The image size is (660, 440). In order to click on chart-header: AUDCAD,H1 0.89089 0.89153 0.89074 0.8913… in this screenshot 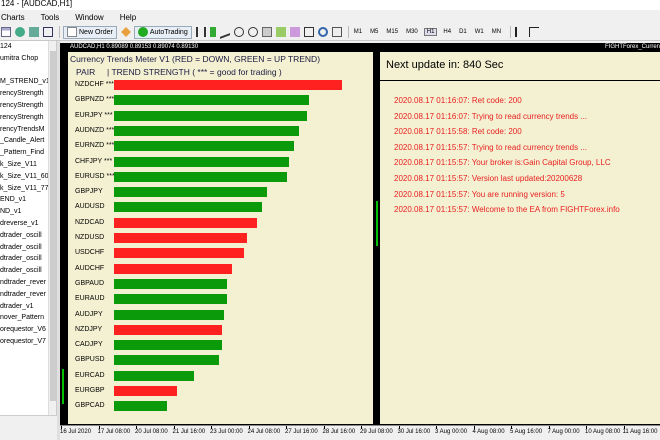, I will do `click(360, 47)`.